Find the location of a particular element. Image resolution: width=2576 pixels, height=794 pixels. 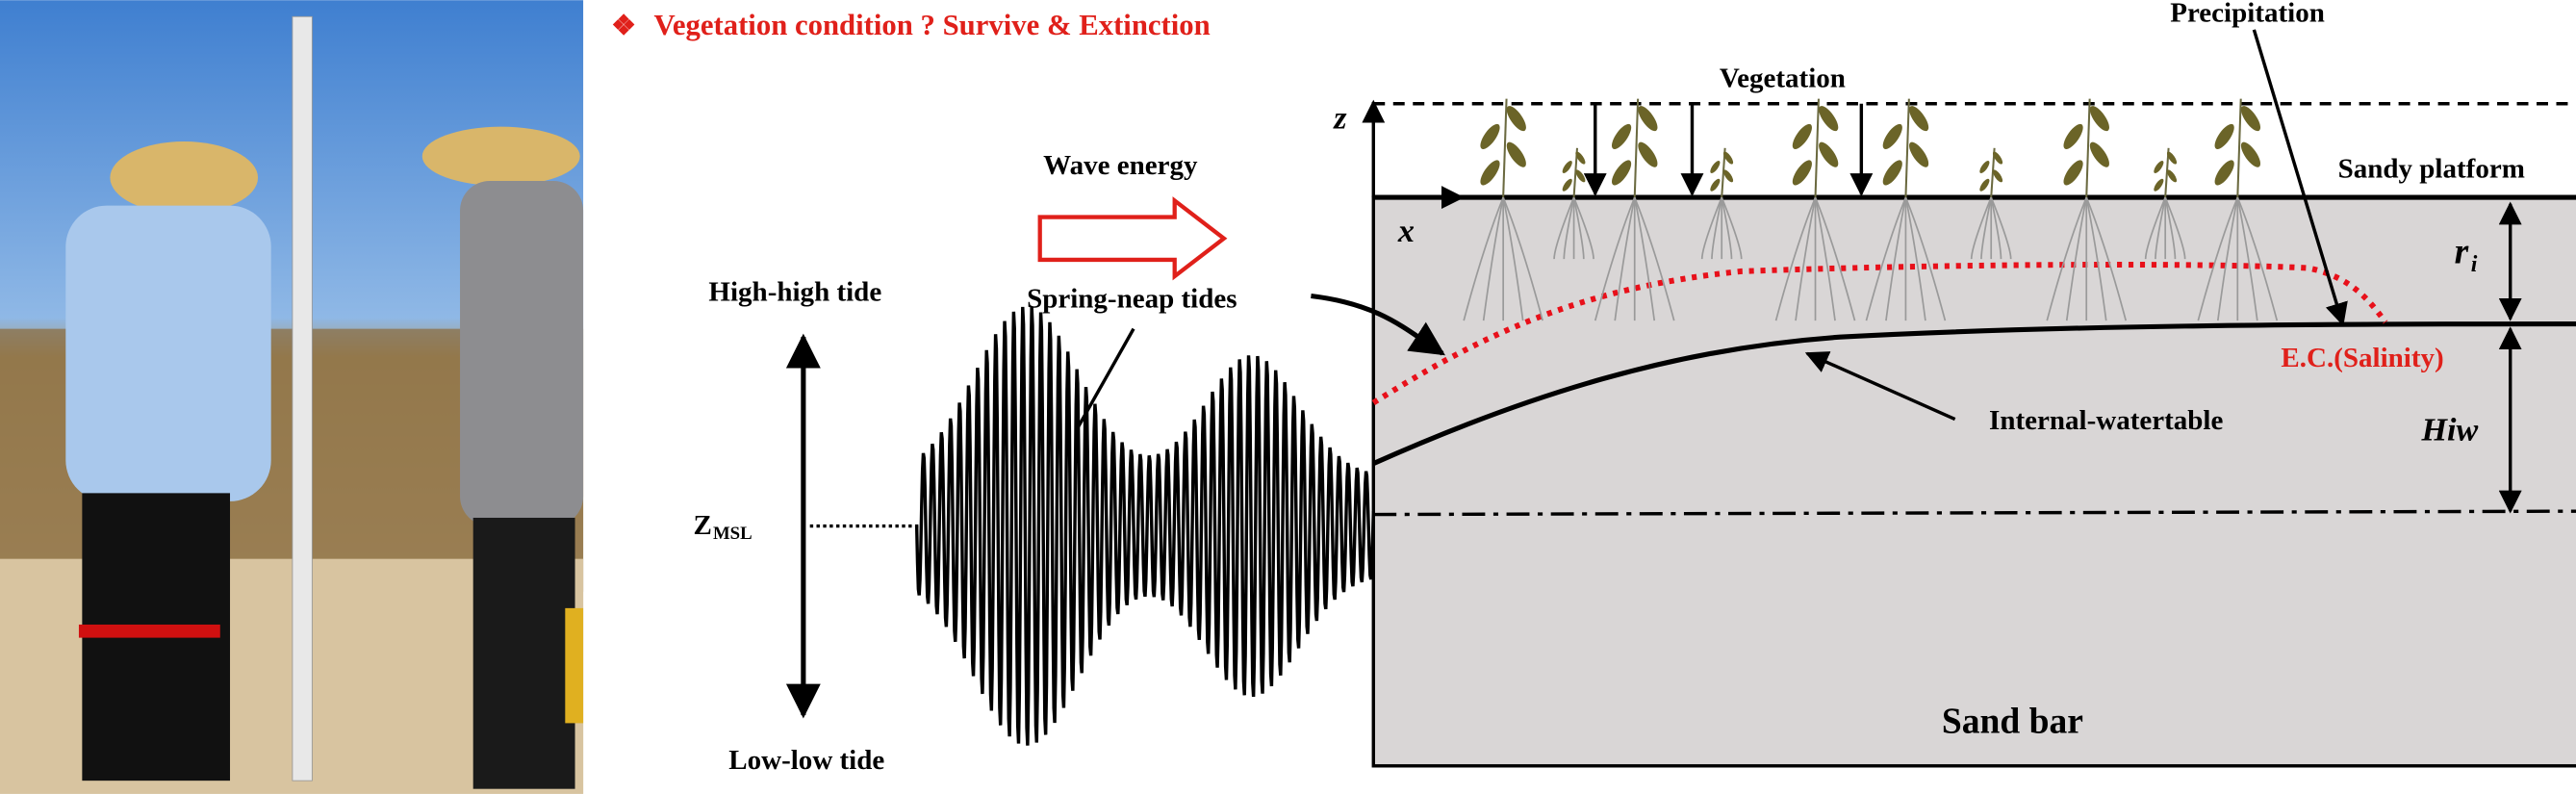

label: z is located at coordinates (1340, 118).